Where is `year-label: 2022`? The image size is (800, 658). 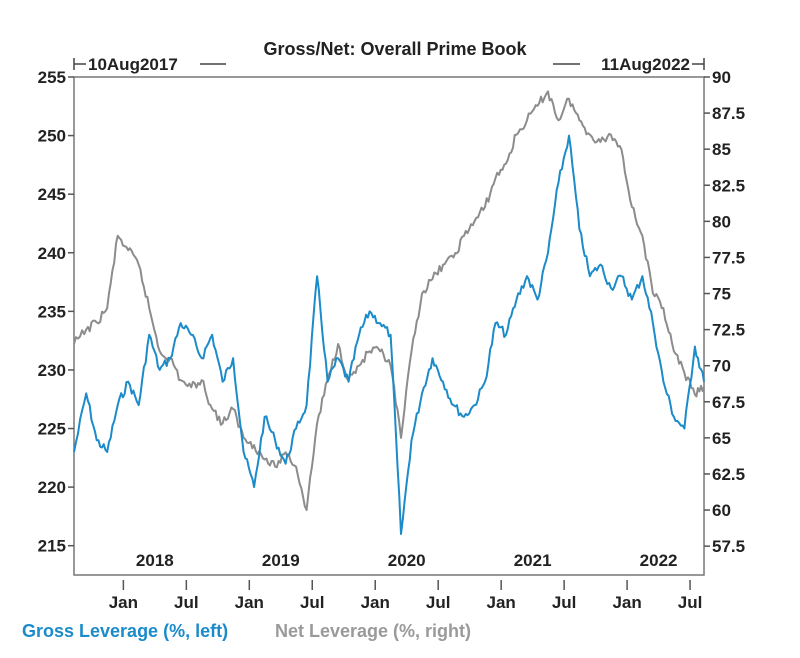
year-label: 2022 is located at coordinates (659, 560).